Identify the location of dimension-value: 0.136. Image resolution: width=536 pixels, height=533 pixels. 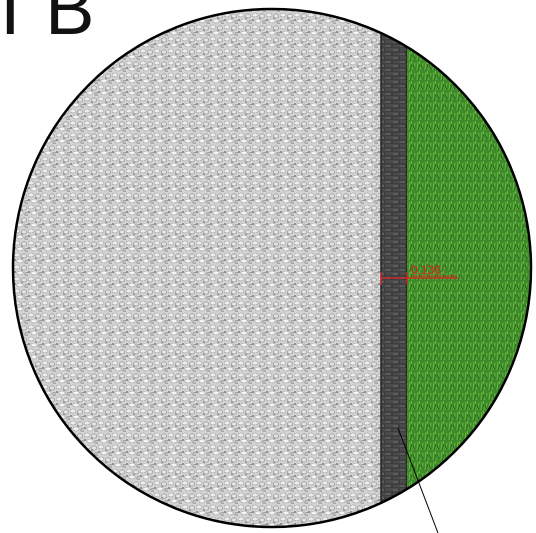
(426, 270).